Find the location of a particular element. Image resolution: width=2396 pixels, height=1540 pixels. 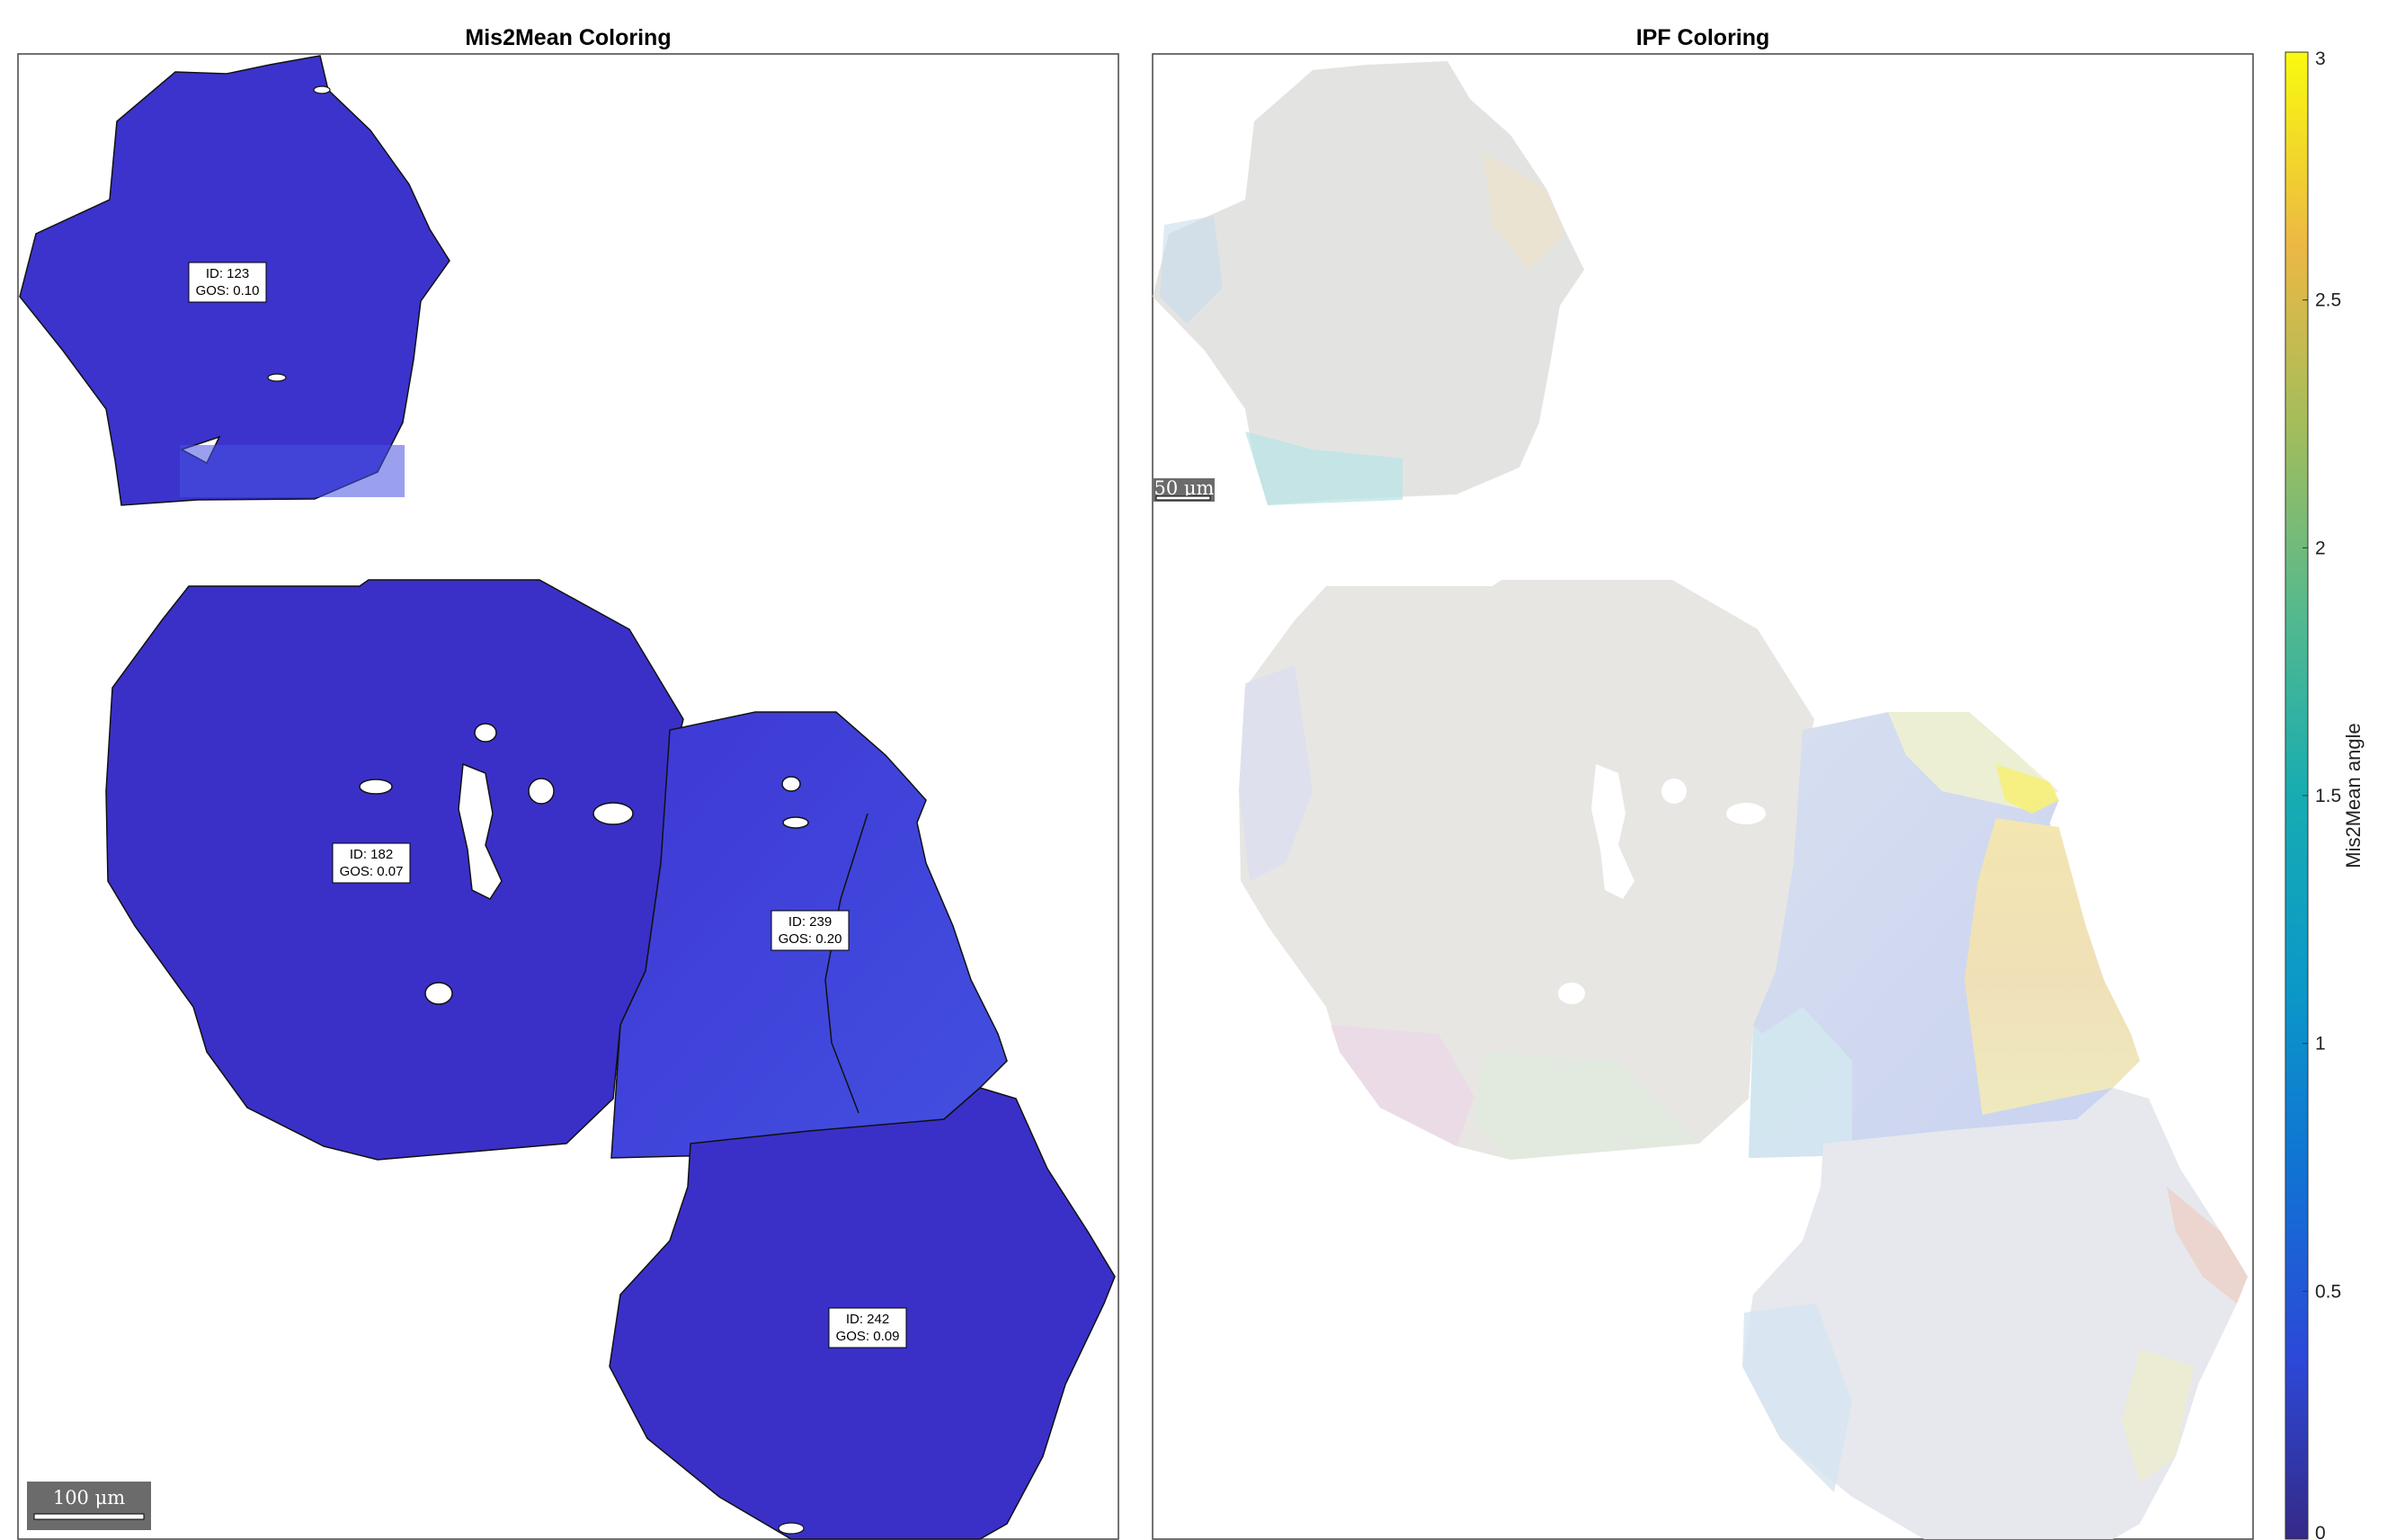

svg-text: ID: 123 is located at coordinates (228, 273).